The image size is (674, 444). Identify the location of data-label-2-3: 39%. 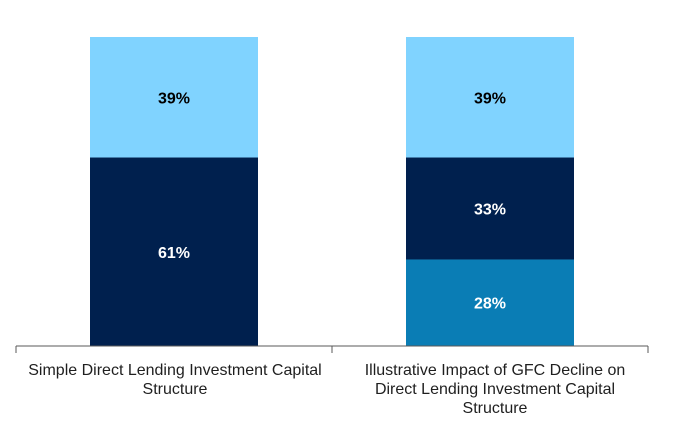
(490, 98).